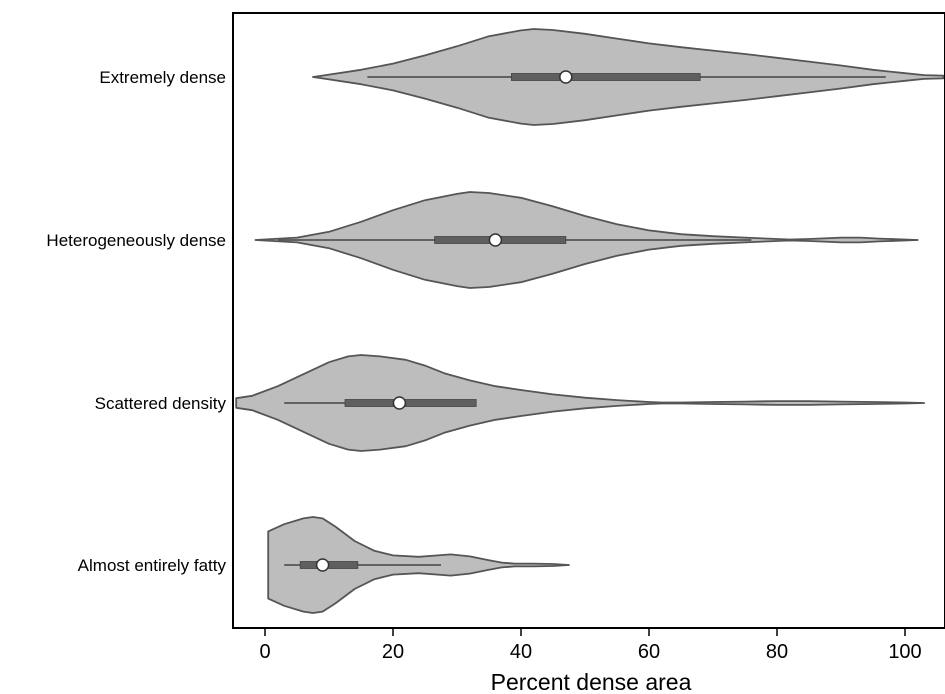 This screenshot has width=945, height=694. I want to click on x-tick-label: 100, so click(904, 652).